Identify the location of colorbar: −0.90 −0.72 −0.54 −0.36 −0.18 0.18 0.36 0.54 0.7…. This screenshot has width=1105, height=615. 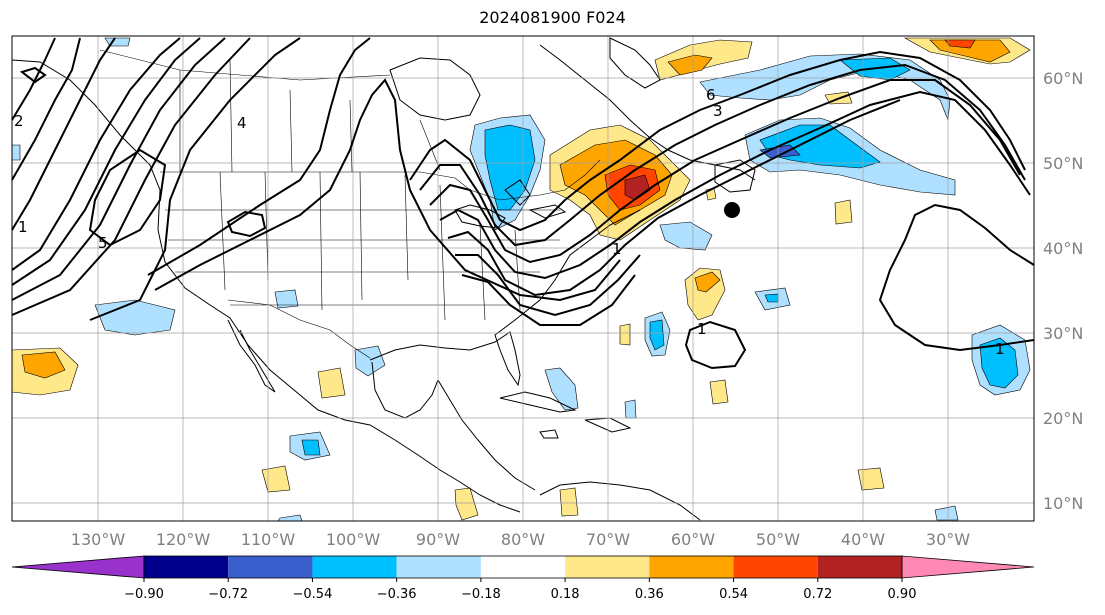
(523, 578).